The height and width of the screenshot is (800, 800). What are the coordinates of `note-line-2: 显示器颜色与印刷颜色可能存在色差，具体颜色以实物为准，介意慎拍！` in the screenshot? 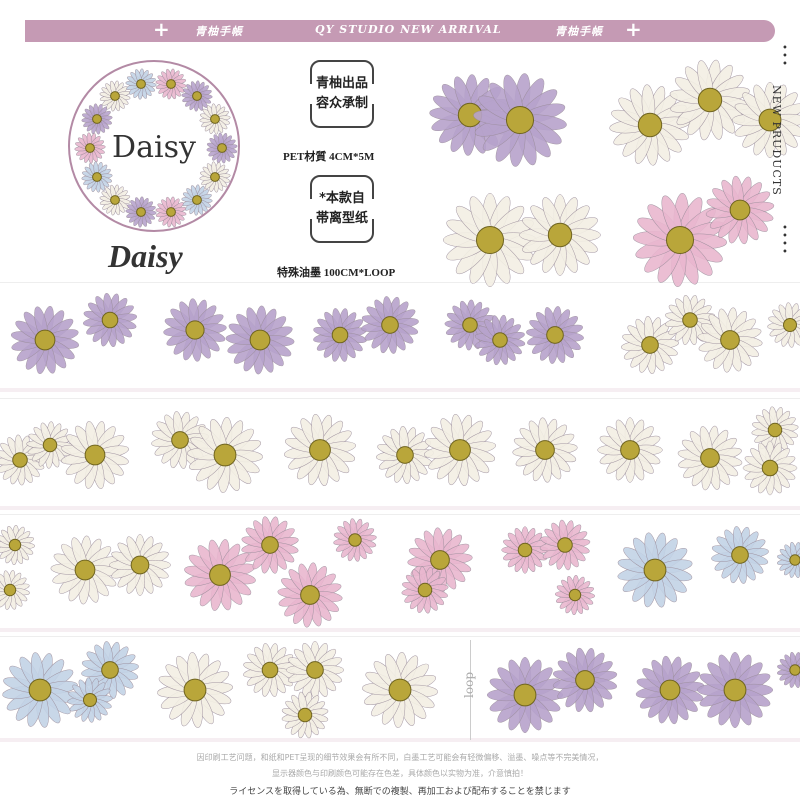 It's located at (400, 773).